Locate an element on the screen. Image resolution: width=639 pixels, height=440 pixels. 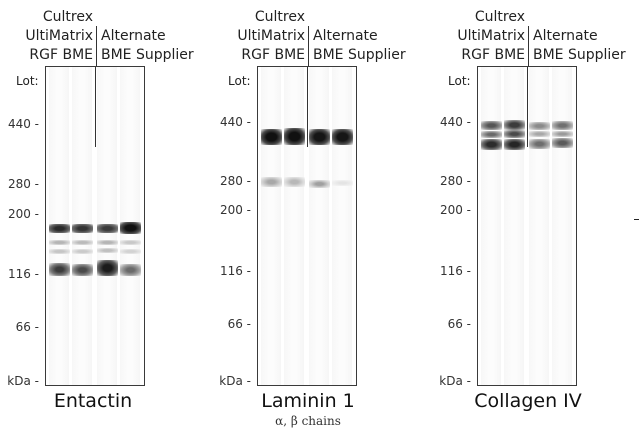
panel-subtitle: α, β chains is located at coordinates (308, 421).